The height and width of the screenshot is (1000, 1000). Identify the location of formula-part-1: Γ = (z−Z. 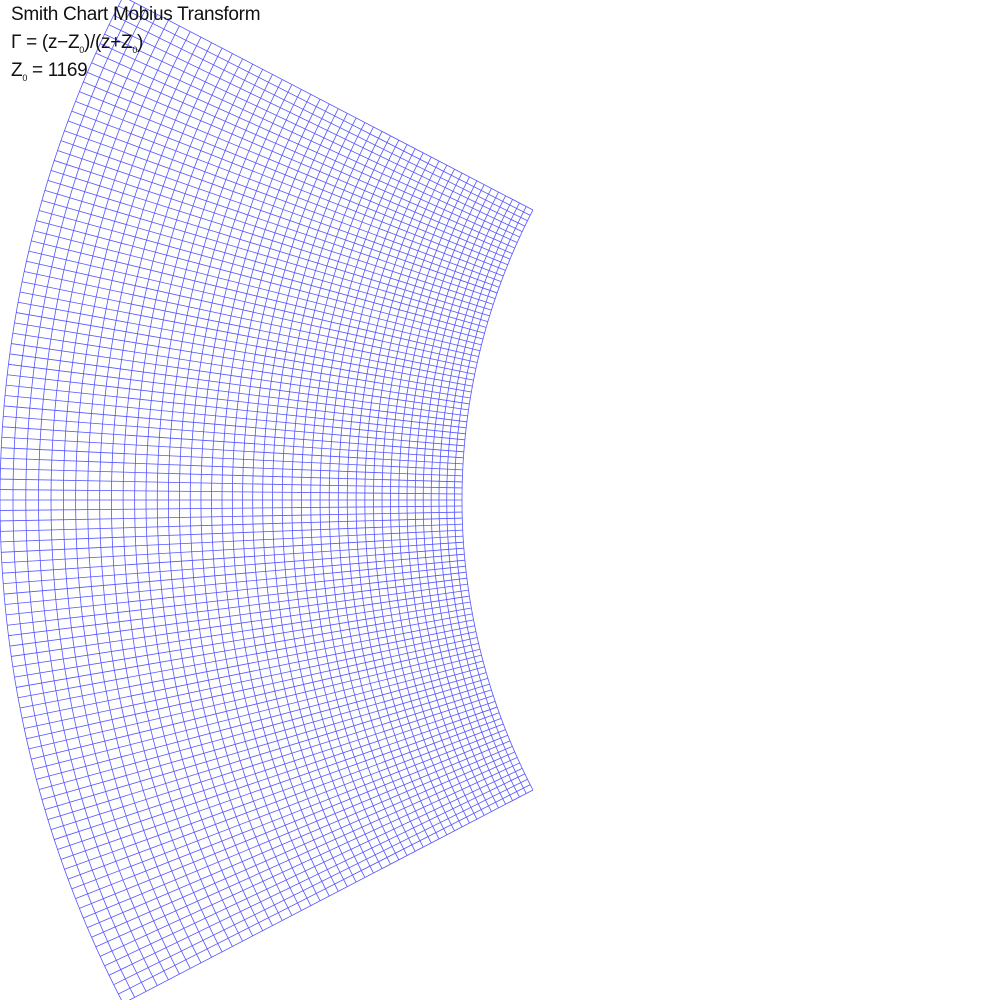
(45, 42).